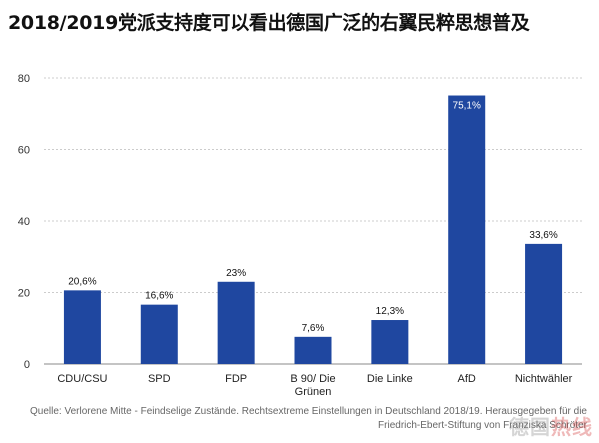  I want to click on y-tick-label-0: 0, so click(27, 365).